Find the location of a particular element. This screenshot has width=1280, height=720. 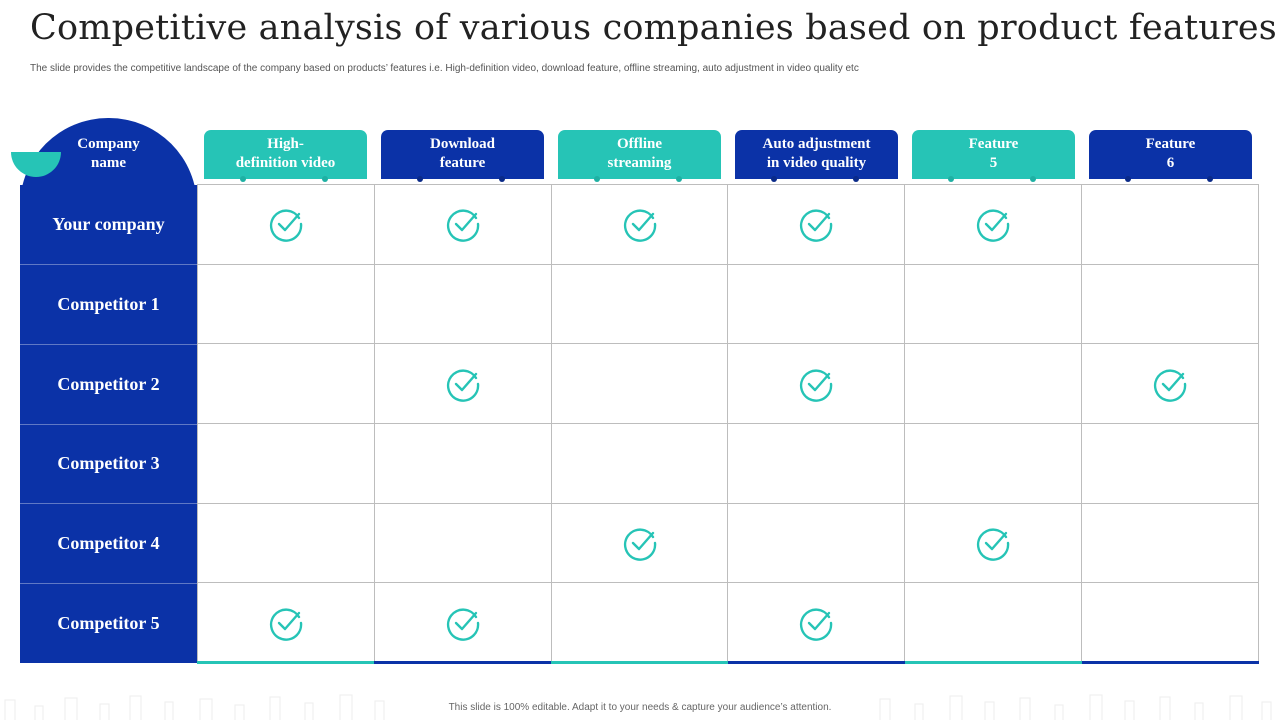

company-name-header: Company name is located at coordinates (108, 154).